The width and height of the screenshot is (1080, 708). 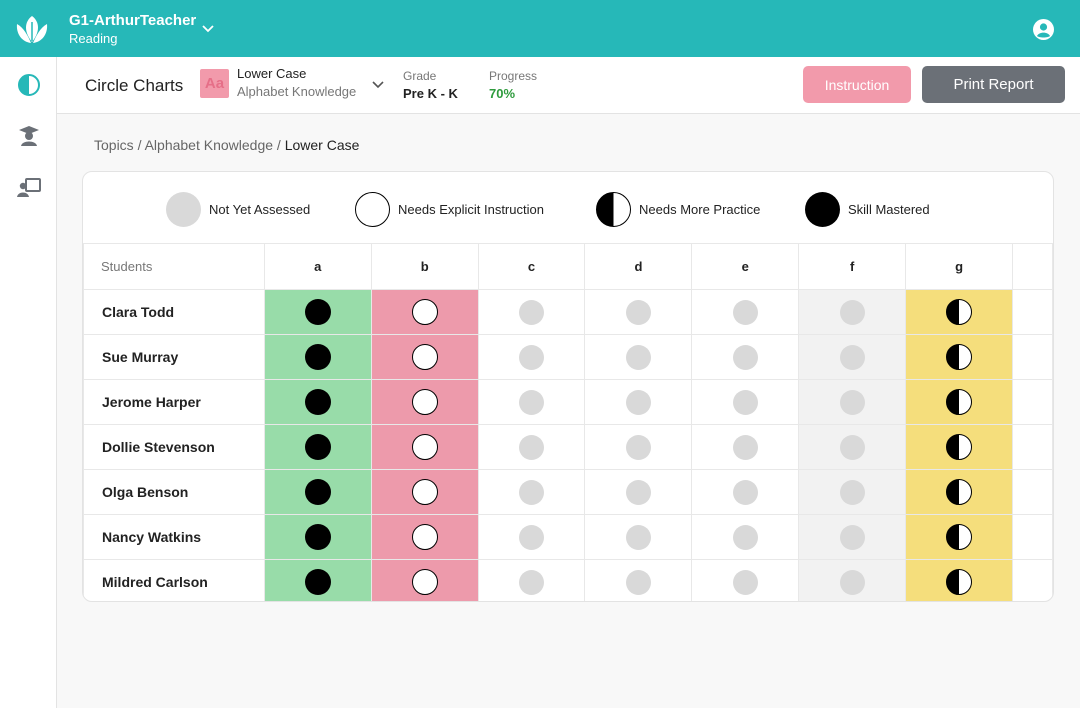 What do you see at coordinates (638, 266) in the screenshot?
I see `column-header-d: d` at bounding box center [638, 266].